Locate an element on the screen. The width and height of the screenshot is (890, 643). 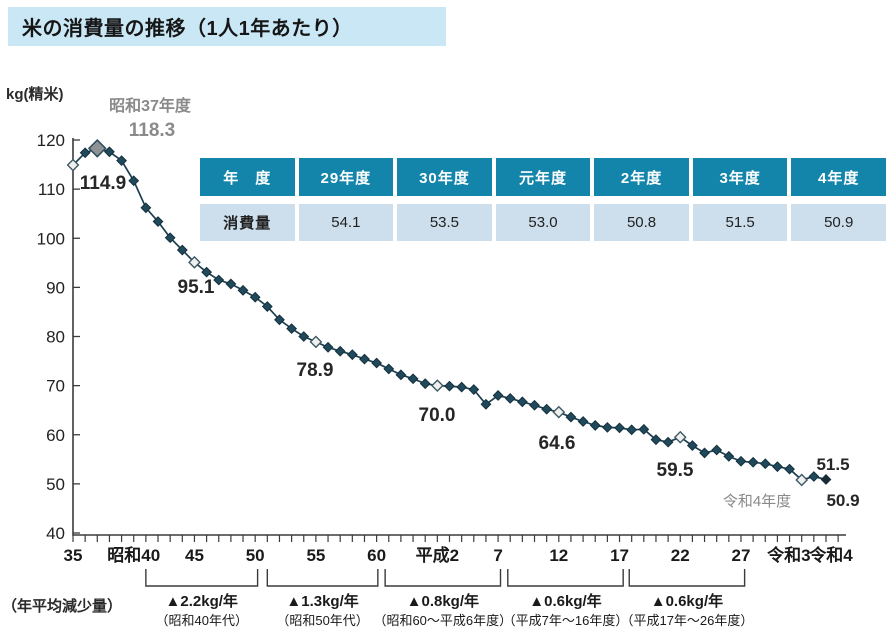
reduction-period-label: （昭和50年代） is located at coordinates (322, 620).